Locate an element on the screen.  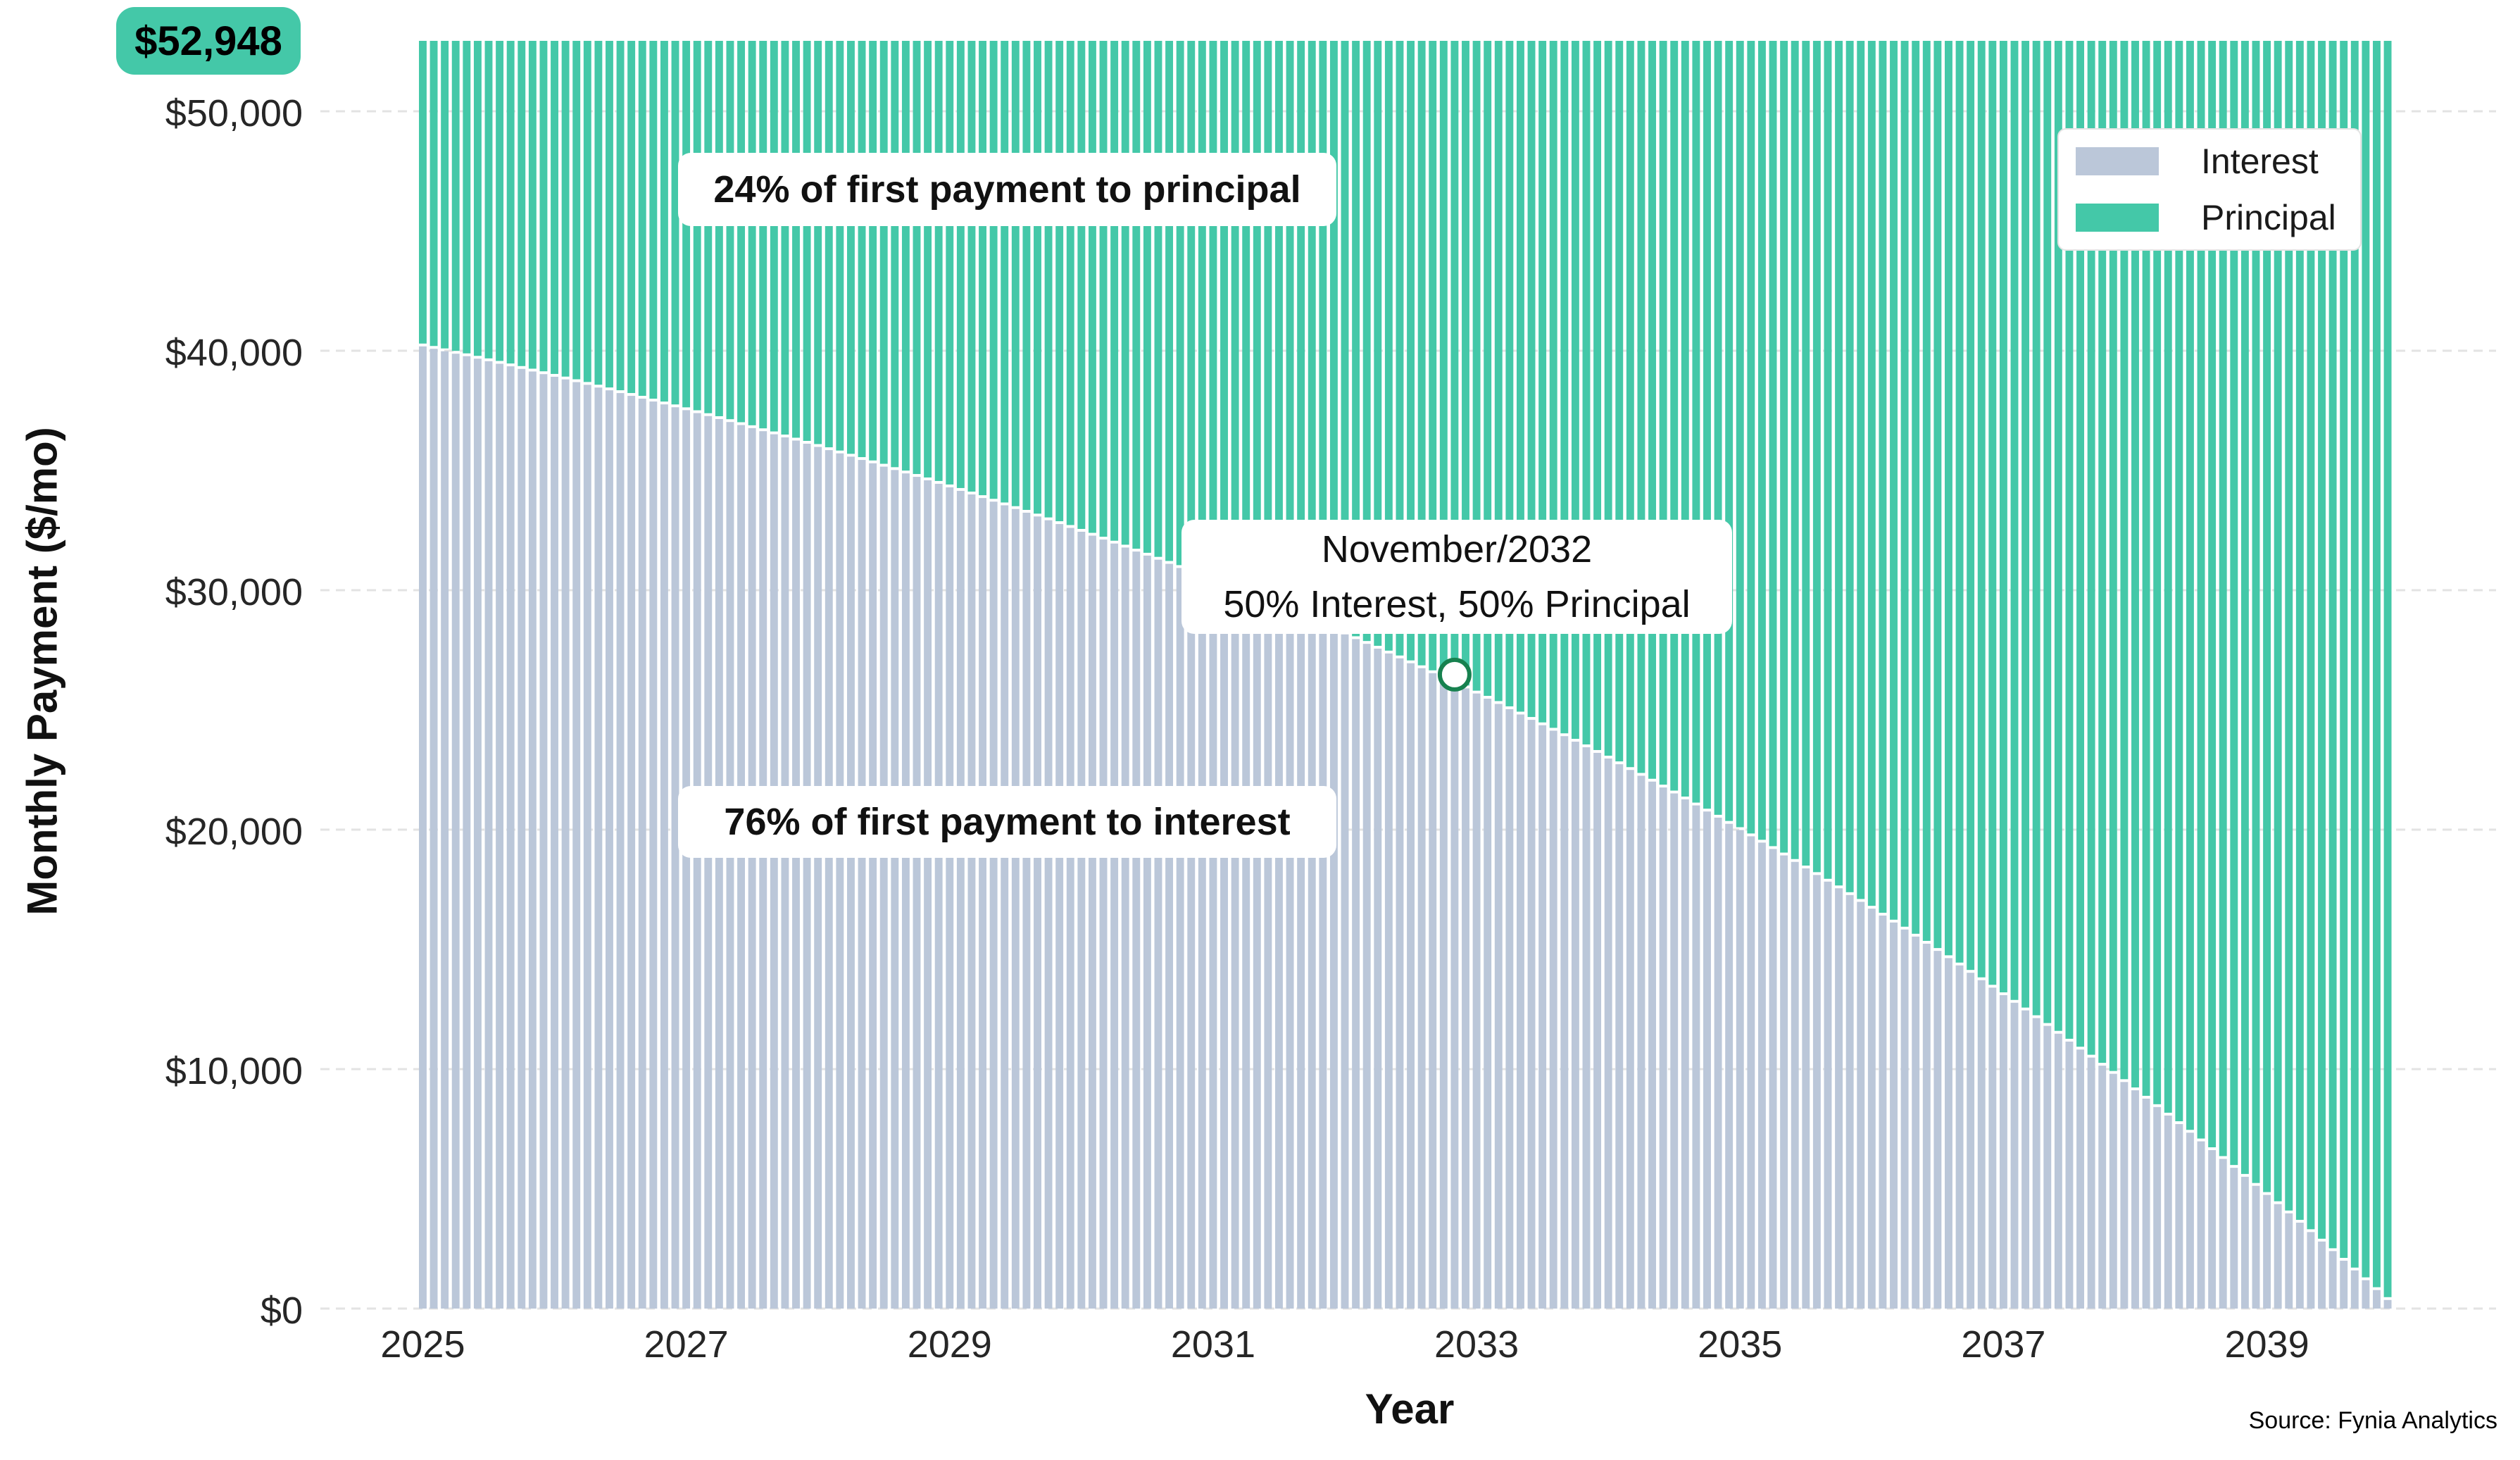
y-tick-label: $20,000 is located at coordinates (234, 832).